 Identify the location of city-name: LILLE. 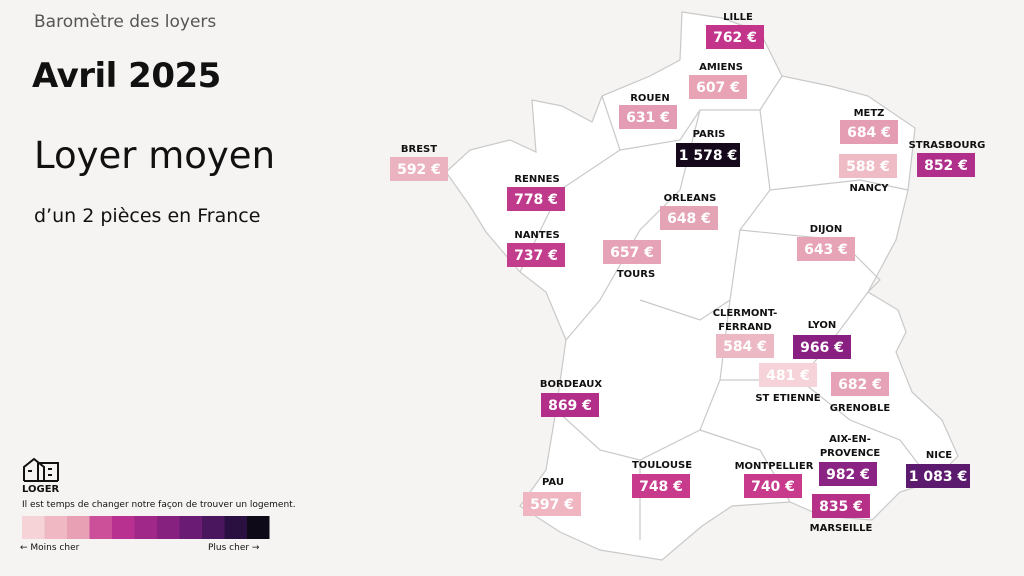
(738, 17).